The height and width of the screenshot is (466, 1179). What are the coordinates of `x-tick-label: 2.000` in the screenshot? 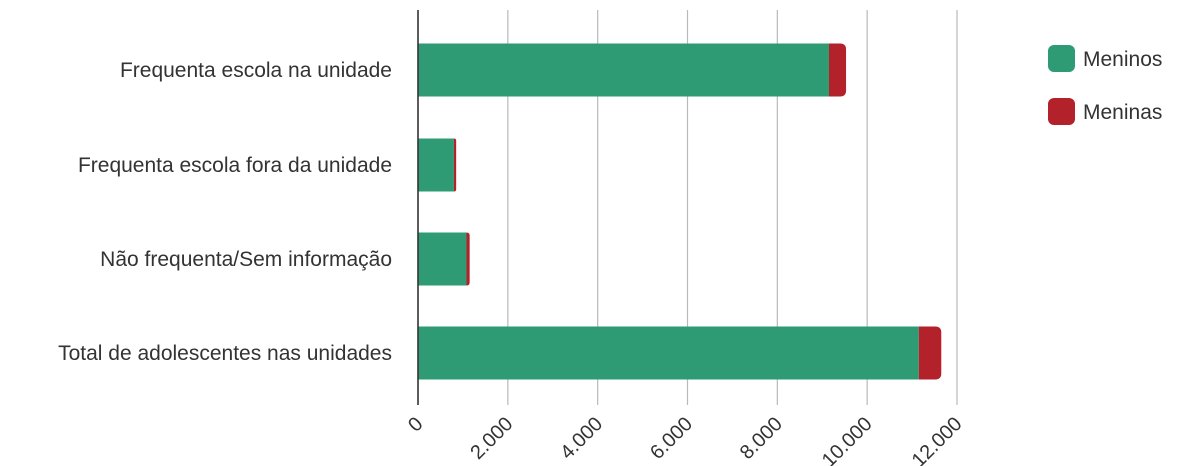 It's located at (491, 438).